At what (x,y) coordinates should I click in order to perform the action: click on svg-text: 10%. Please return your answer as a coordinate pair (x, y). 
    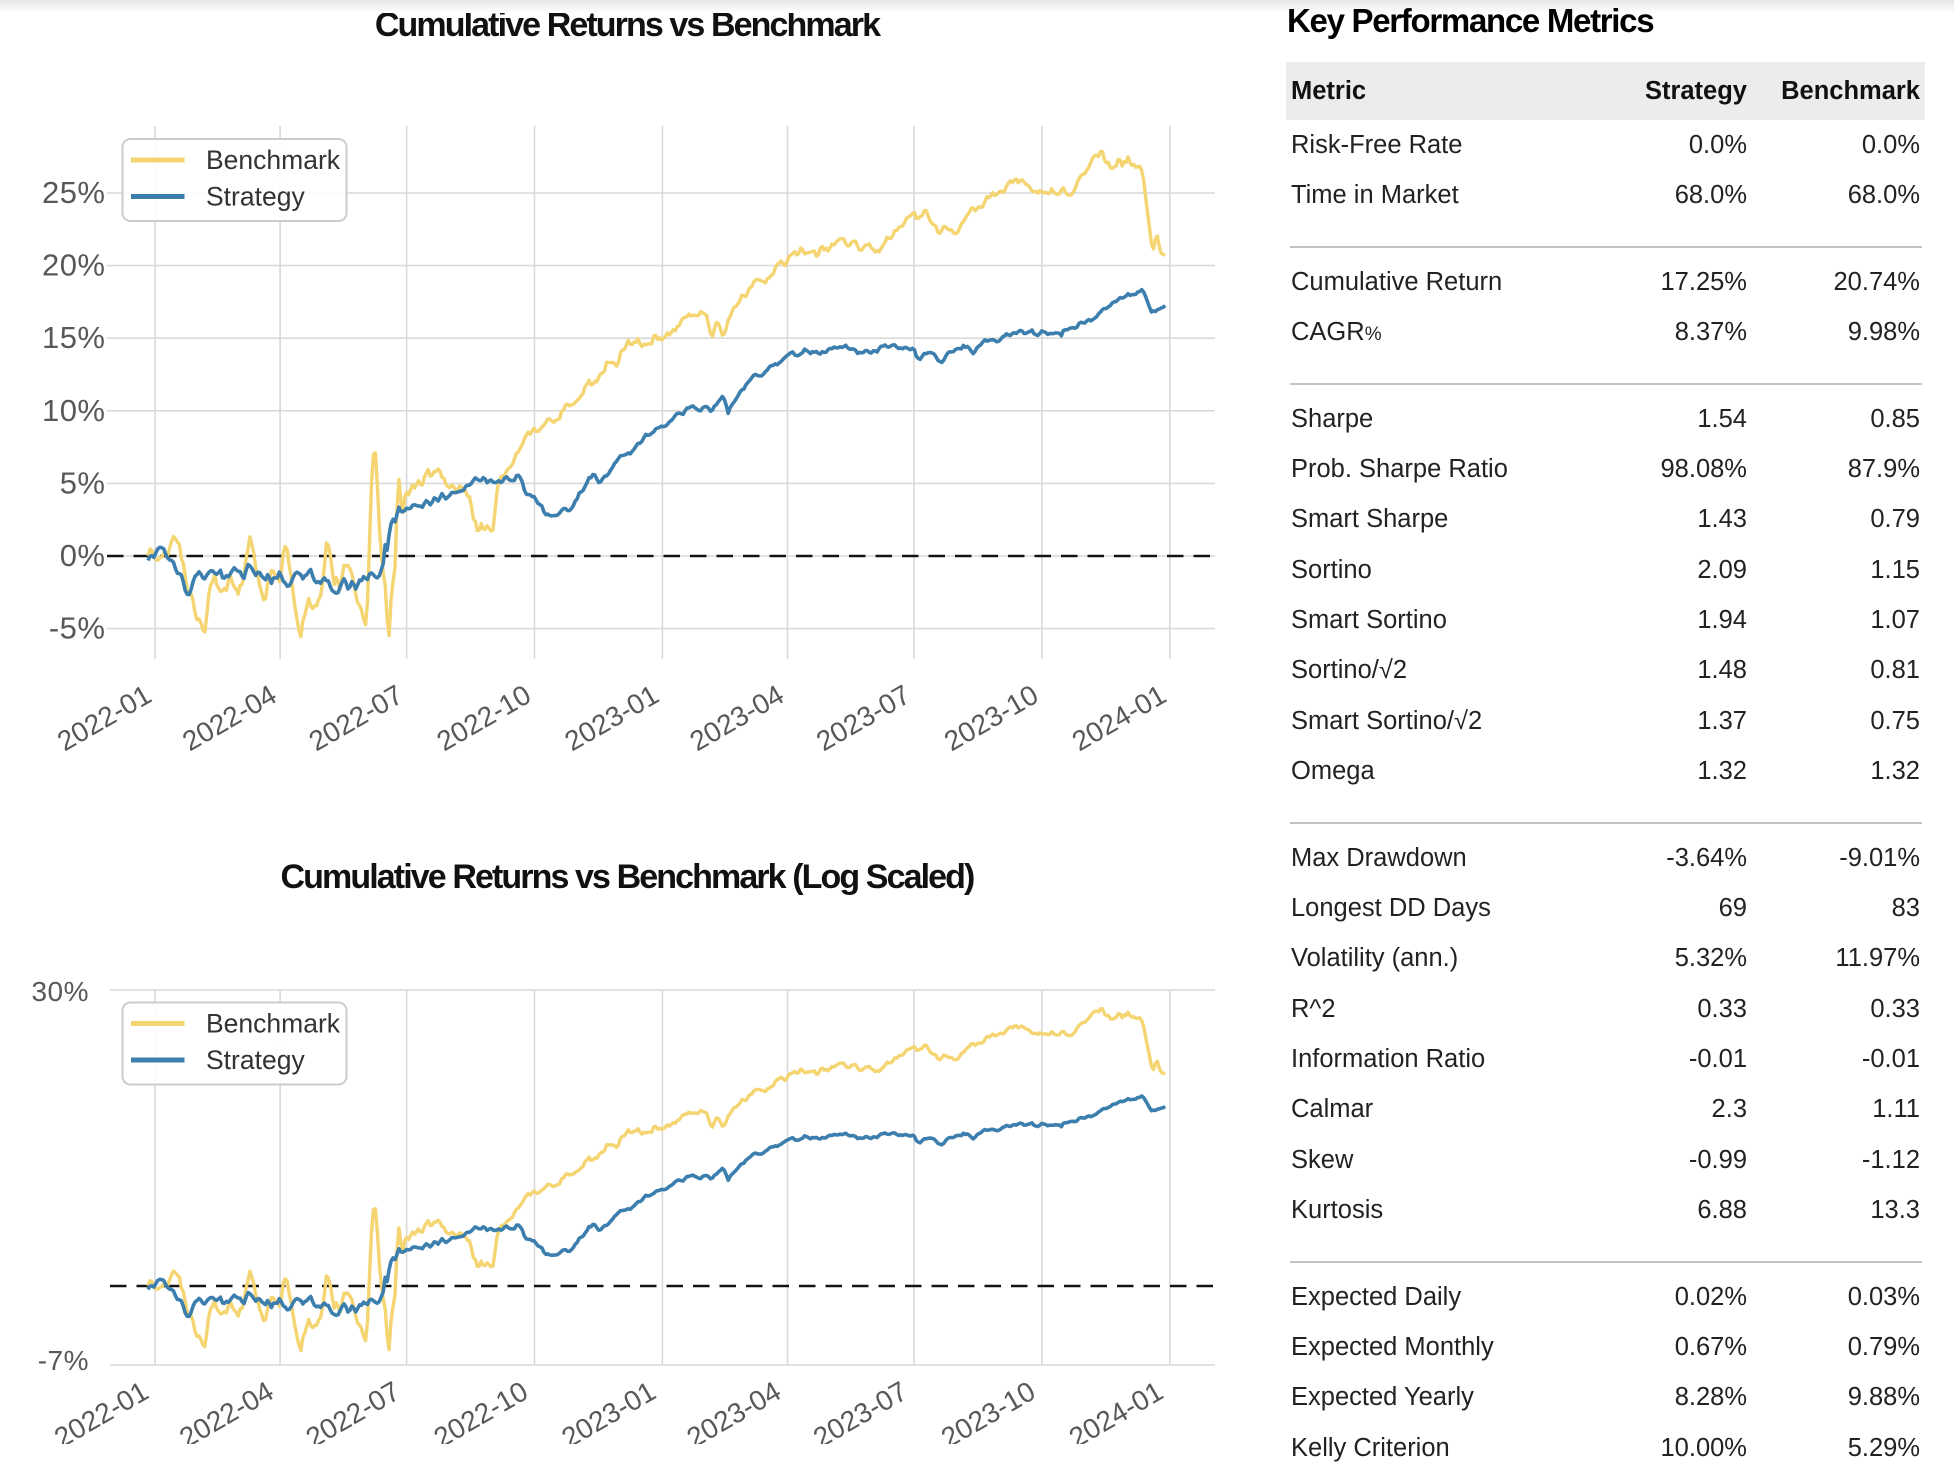
    Looking at the image, I should click on (74, 410).